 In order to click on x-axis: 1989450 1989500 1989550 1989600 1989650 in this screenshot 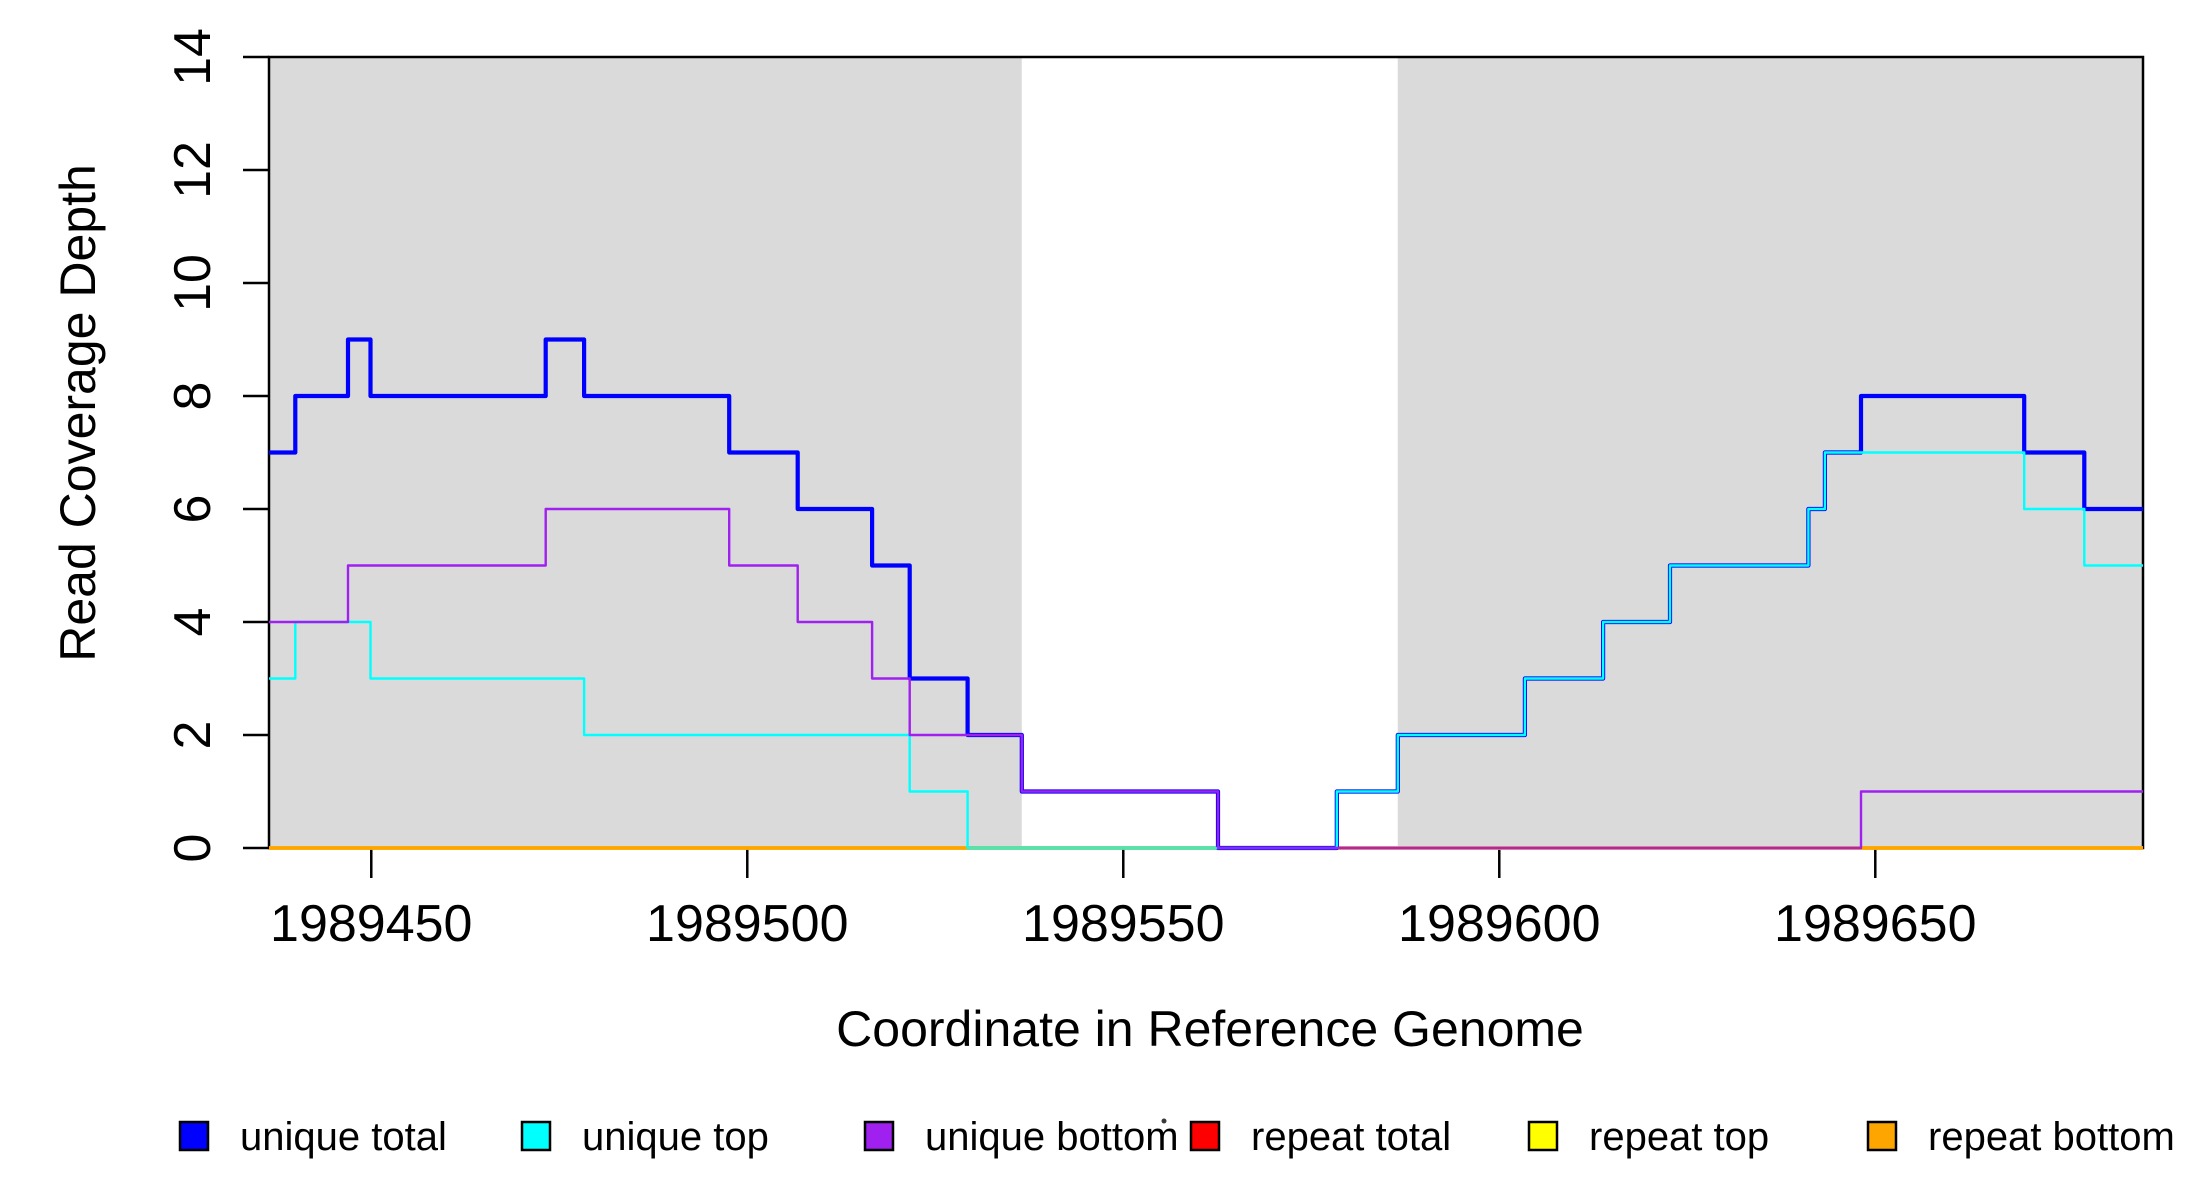, I will do `click(1123, 900)`.